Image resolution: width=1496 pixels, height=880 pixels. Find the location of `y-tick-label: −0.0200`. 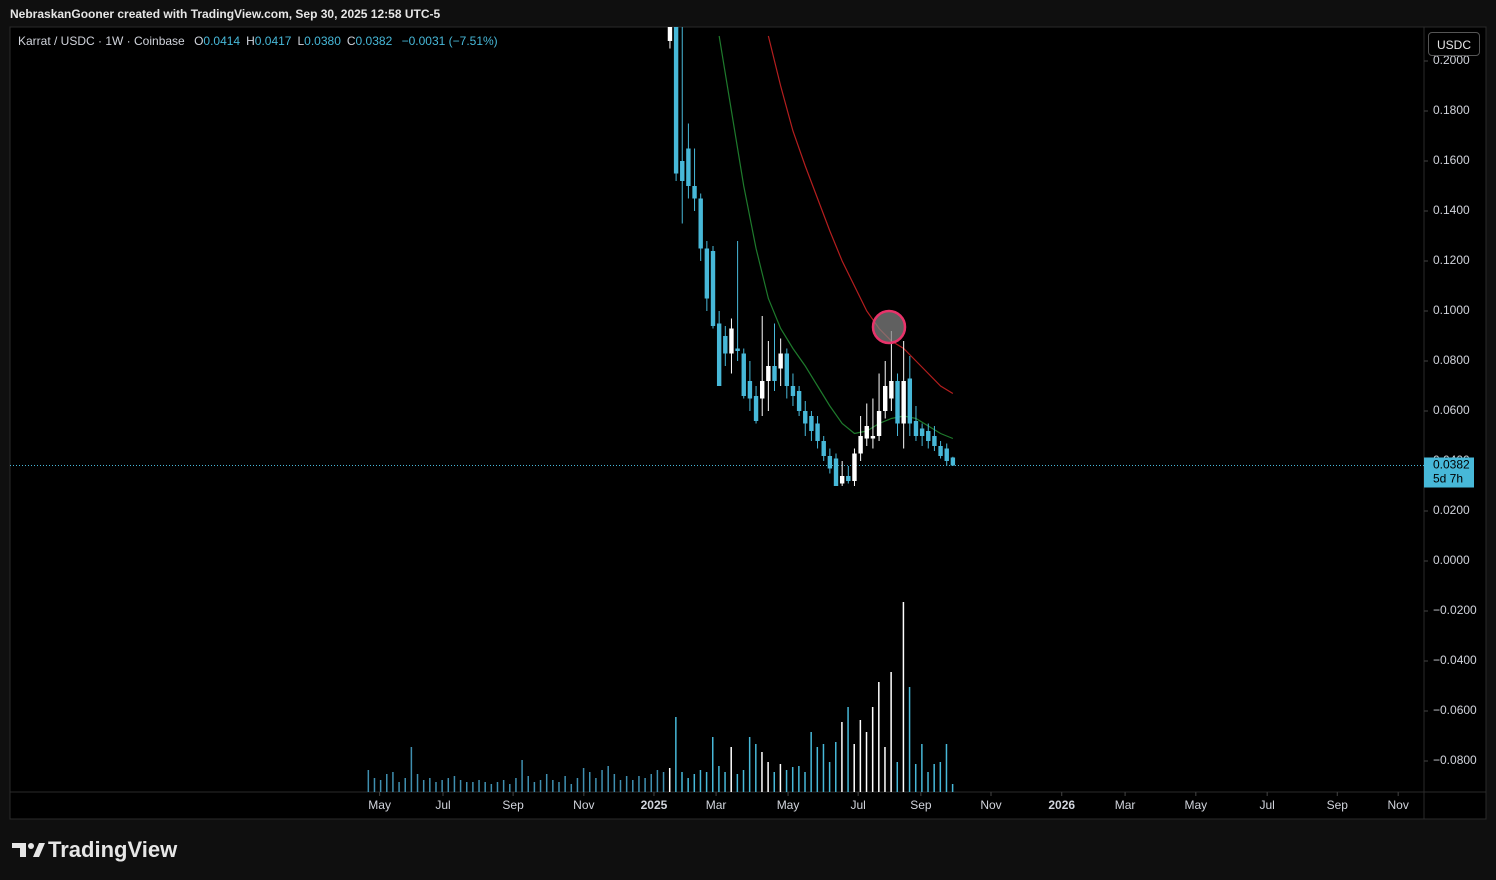

y-tick-label: −0.0200 is located at coordinates (1455, 610).